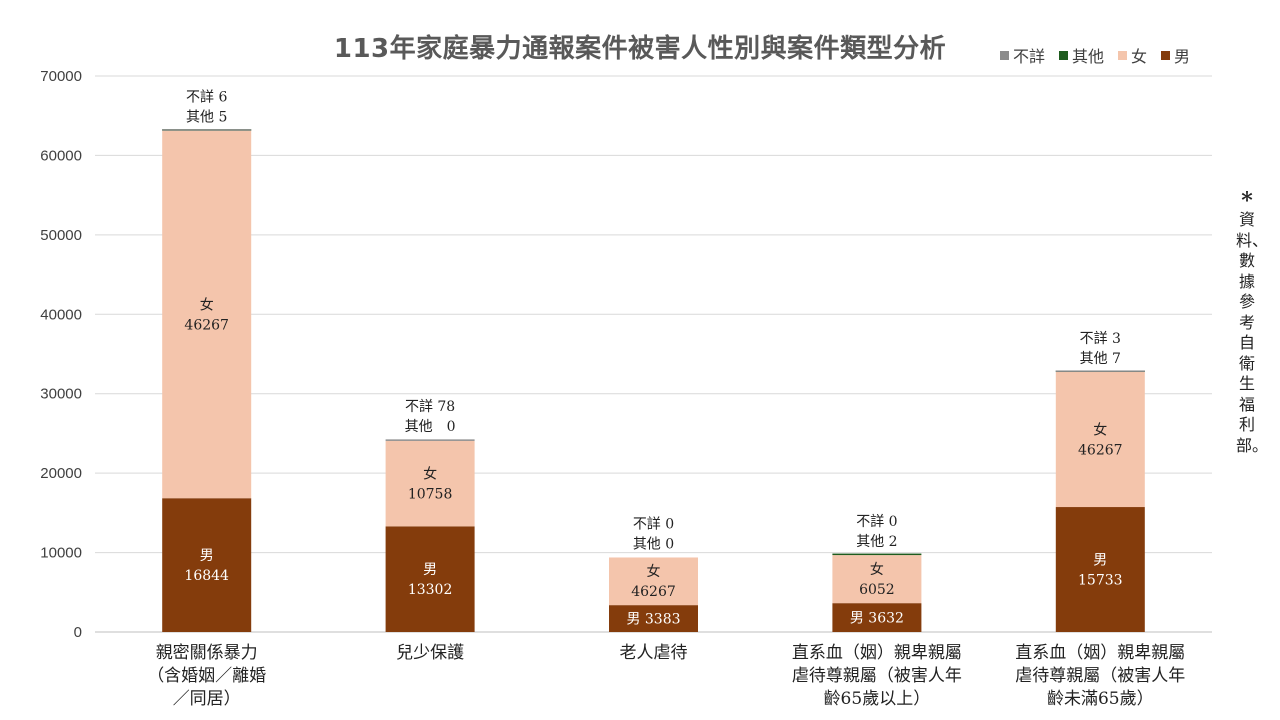 Image resolution: width=1280 pixels, height=720 pixels. I want to click on legend-item: 女, so click(1132, 55).